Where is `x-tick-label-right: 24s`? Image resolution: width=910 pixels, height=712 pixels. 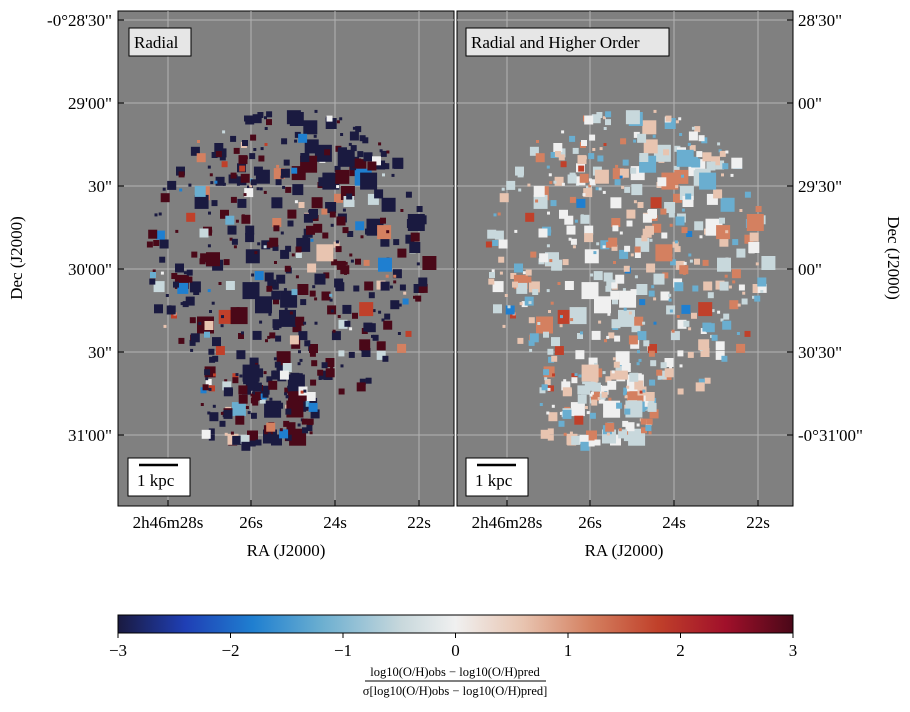 x-tick-label-right: 24s is located at coordinates (674, 522).